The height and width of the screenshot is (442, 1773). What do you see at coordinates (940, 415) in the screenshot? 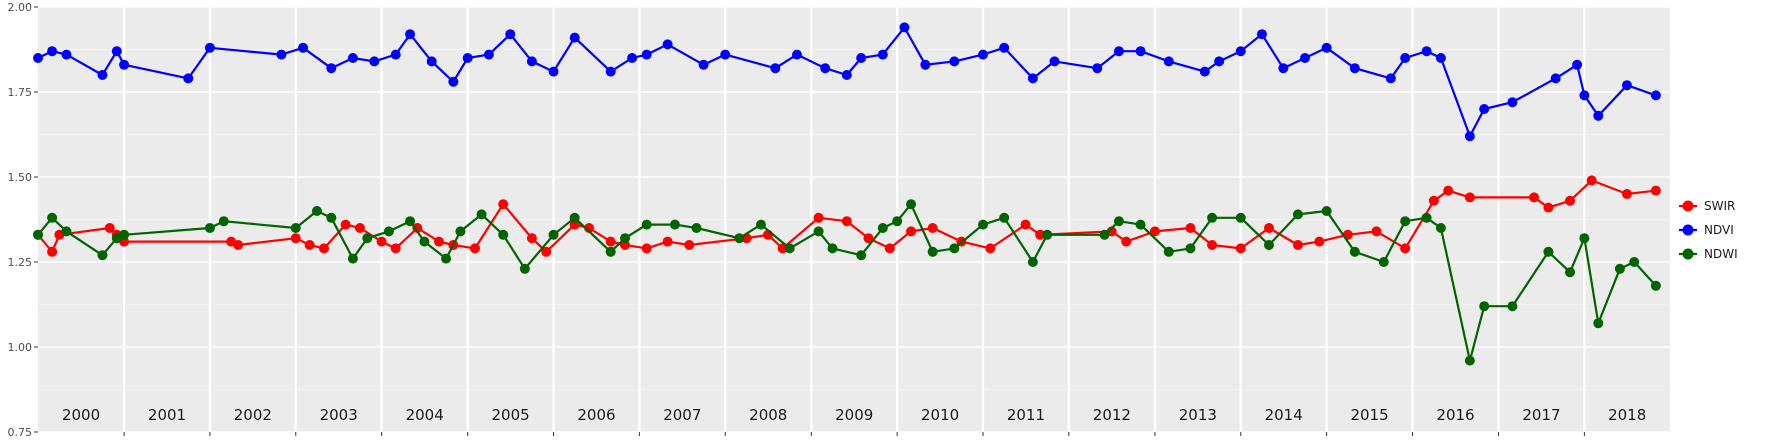
I see `year-label: 2010` at bounding box center [940, 415].